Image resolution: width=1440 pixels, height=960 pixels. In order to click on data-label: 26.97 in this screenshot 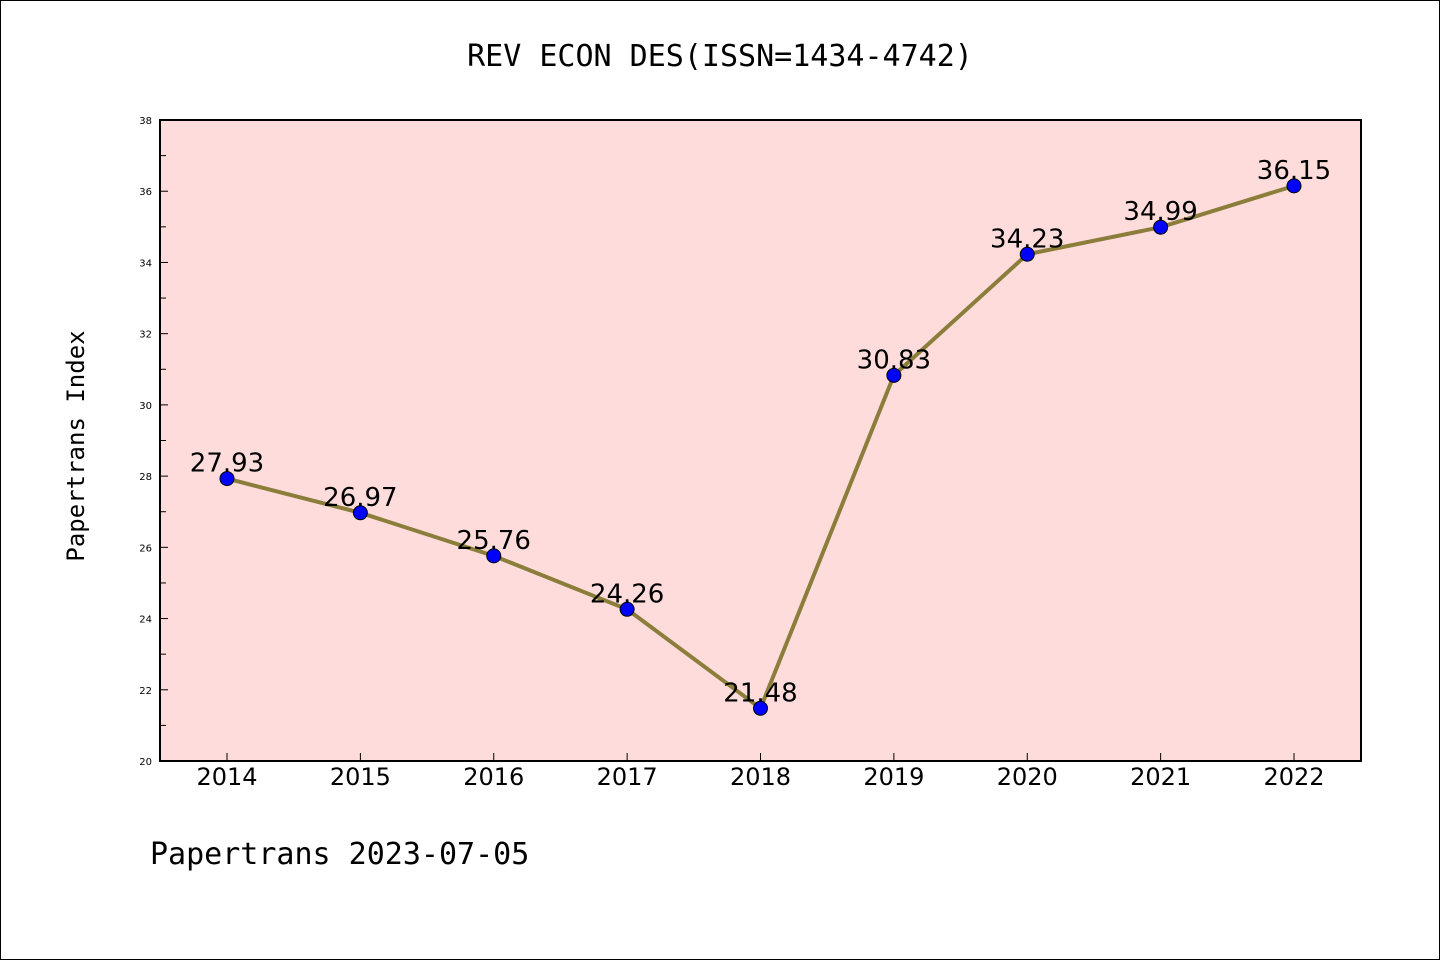, I will do `click(360, 498)`.